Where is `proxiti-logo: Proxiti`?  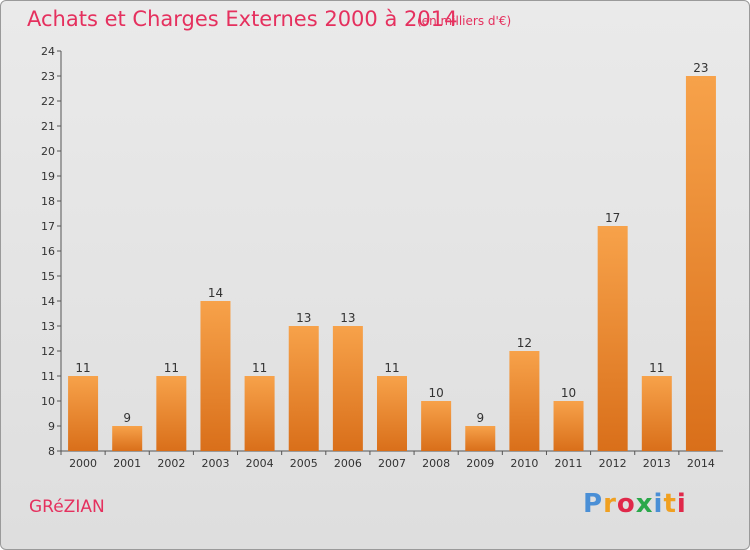 proxiti-logo: Proxiti is located at coordinates (635, 504).